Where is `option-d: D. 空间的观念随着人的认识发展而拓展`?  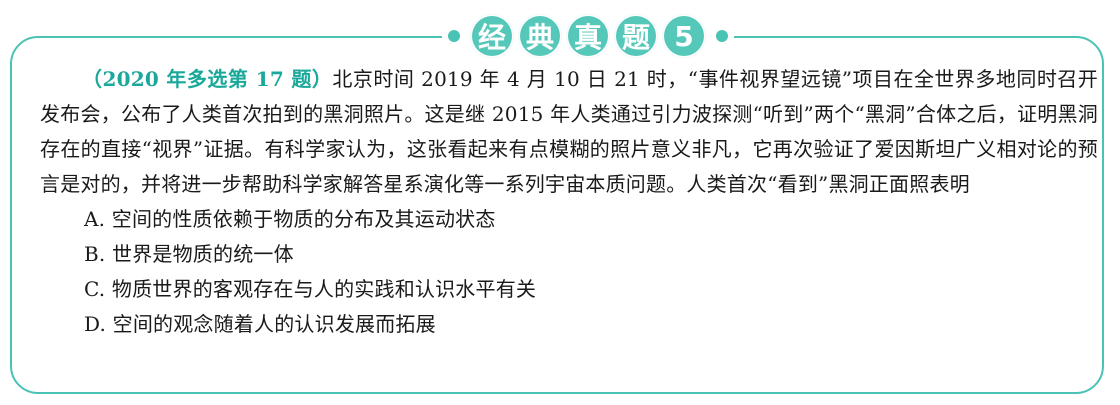
option-d: D. 空间的观念随着人的认识发展而拓展 is located at coordinates (260, 324).